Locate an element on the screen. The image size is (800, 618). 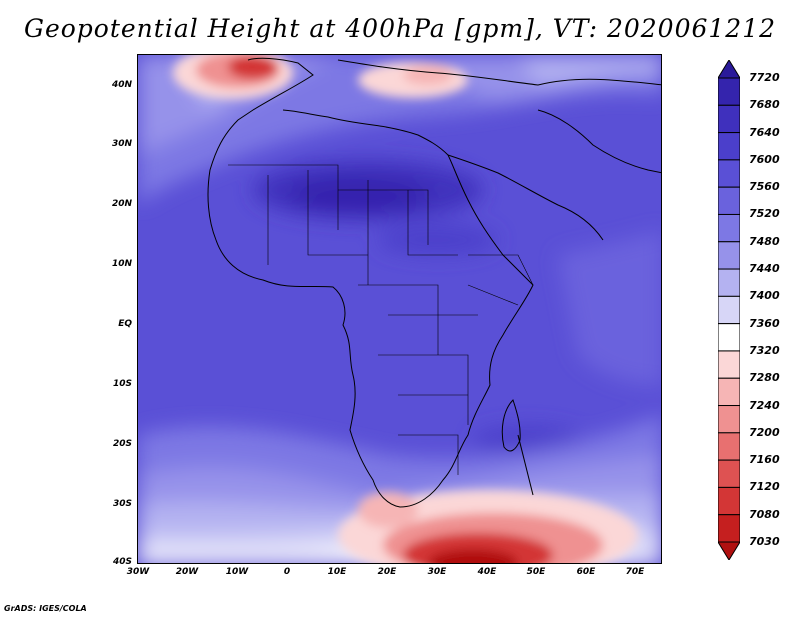
colorbar-label: 7640 is located at coordinates (764, 132).